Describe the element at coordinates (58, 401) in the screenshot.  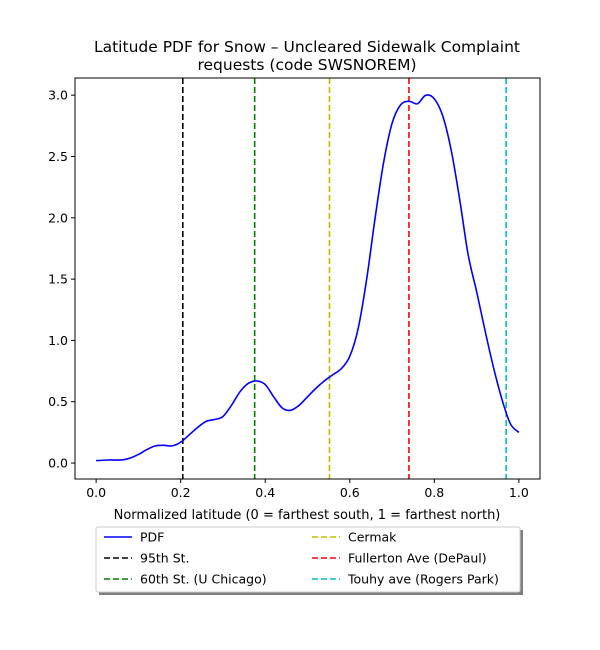
I see `y-tick-label: 0.5` at that location.